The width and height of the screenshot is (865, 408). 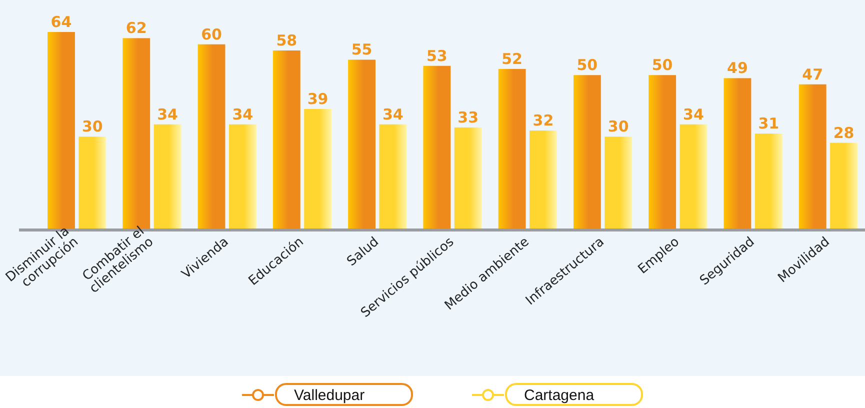 What do you see at coordinates (468, 117) in the screenshot?
I see `data-label: 33` at bounding box center [468, 117].